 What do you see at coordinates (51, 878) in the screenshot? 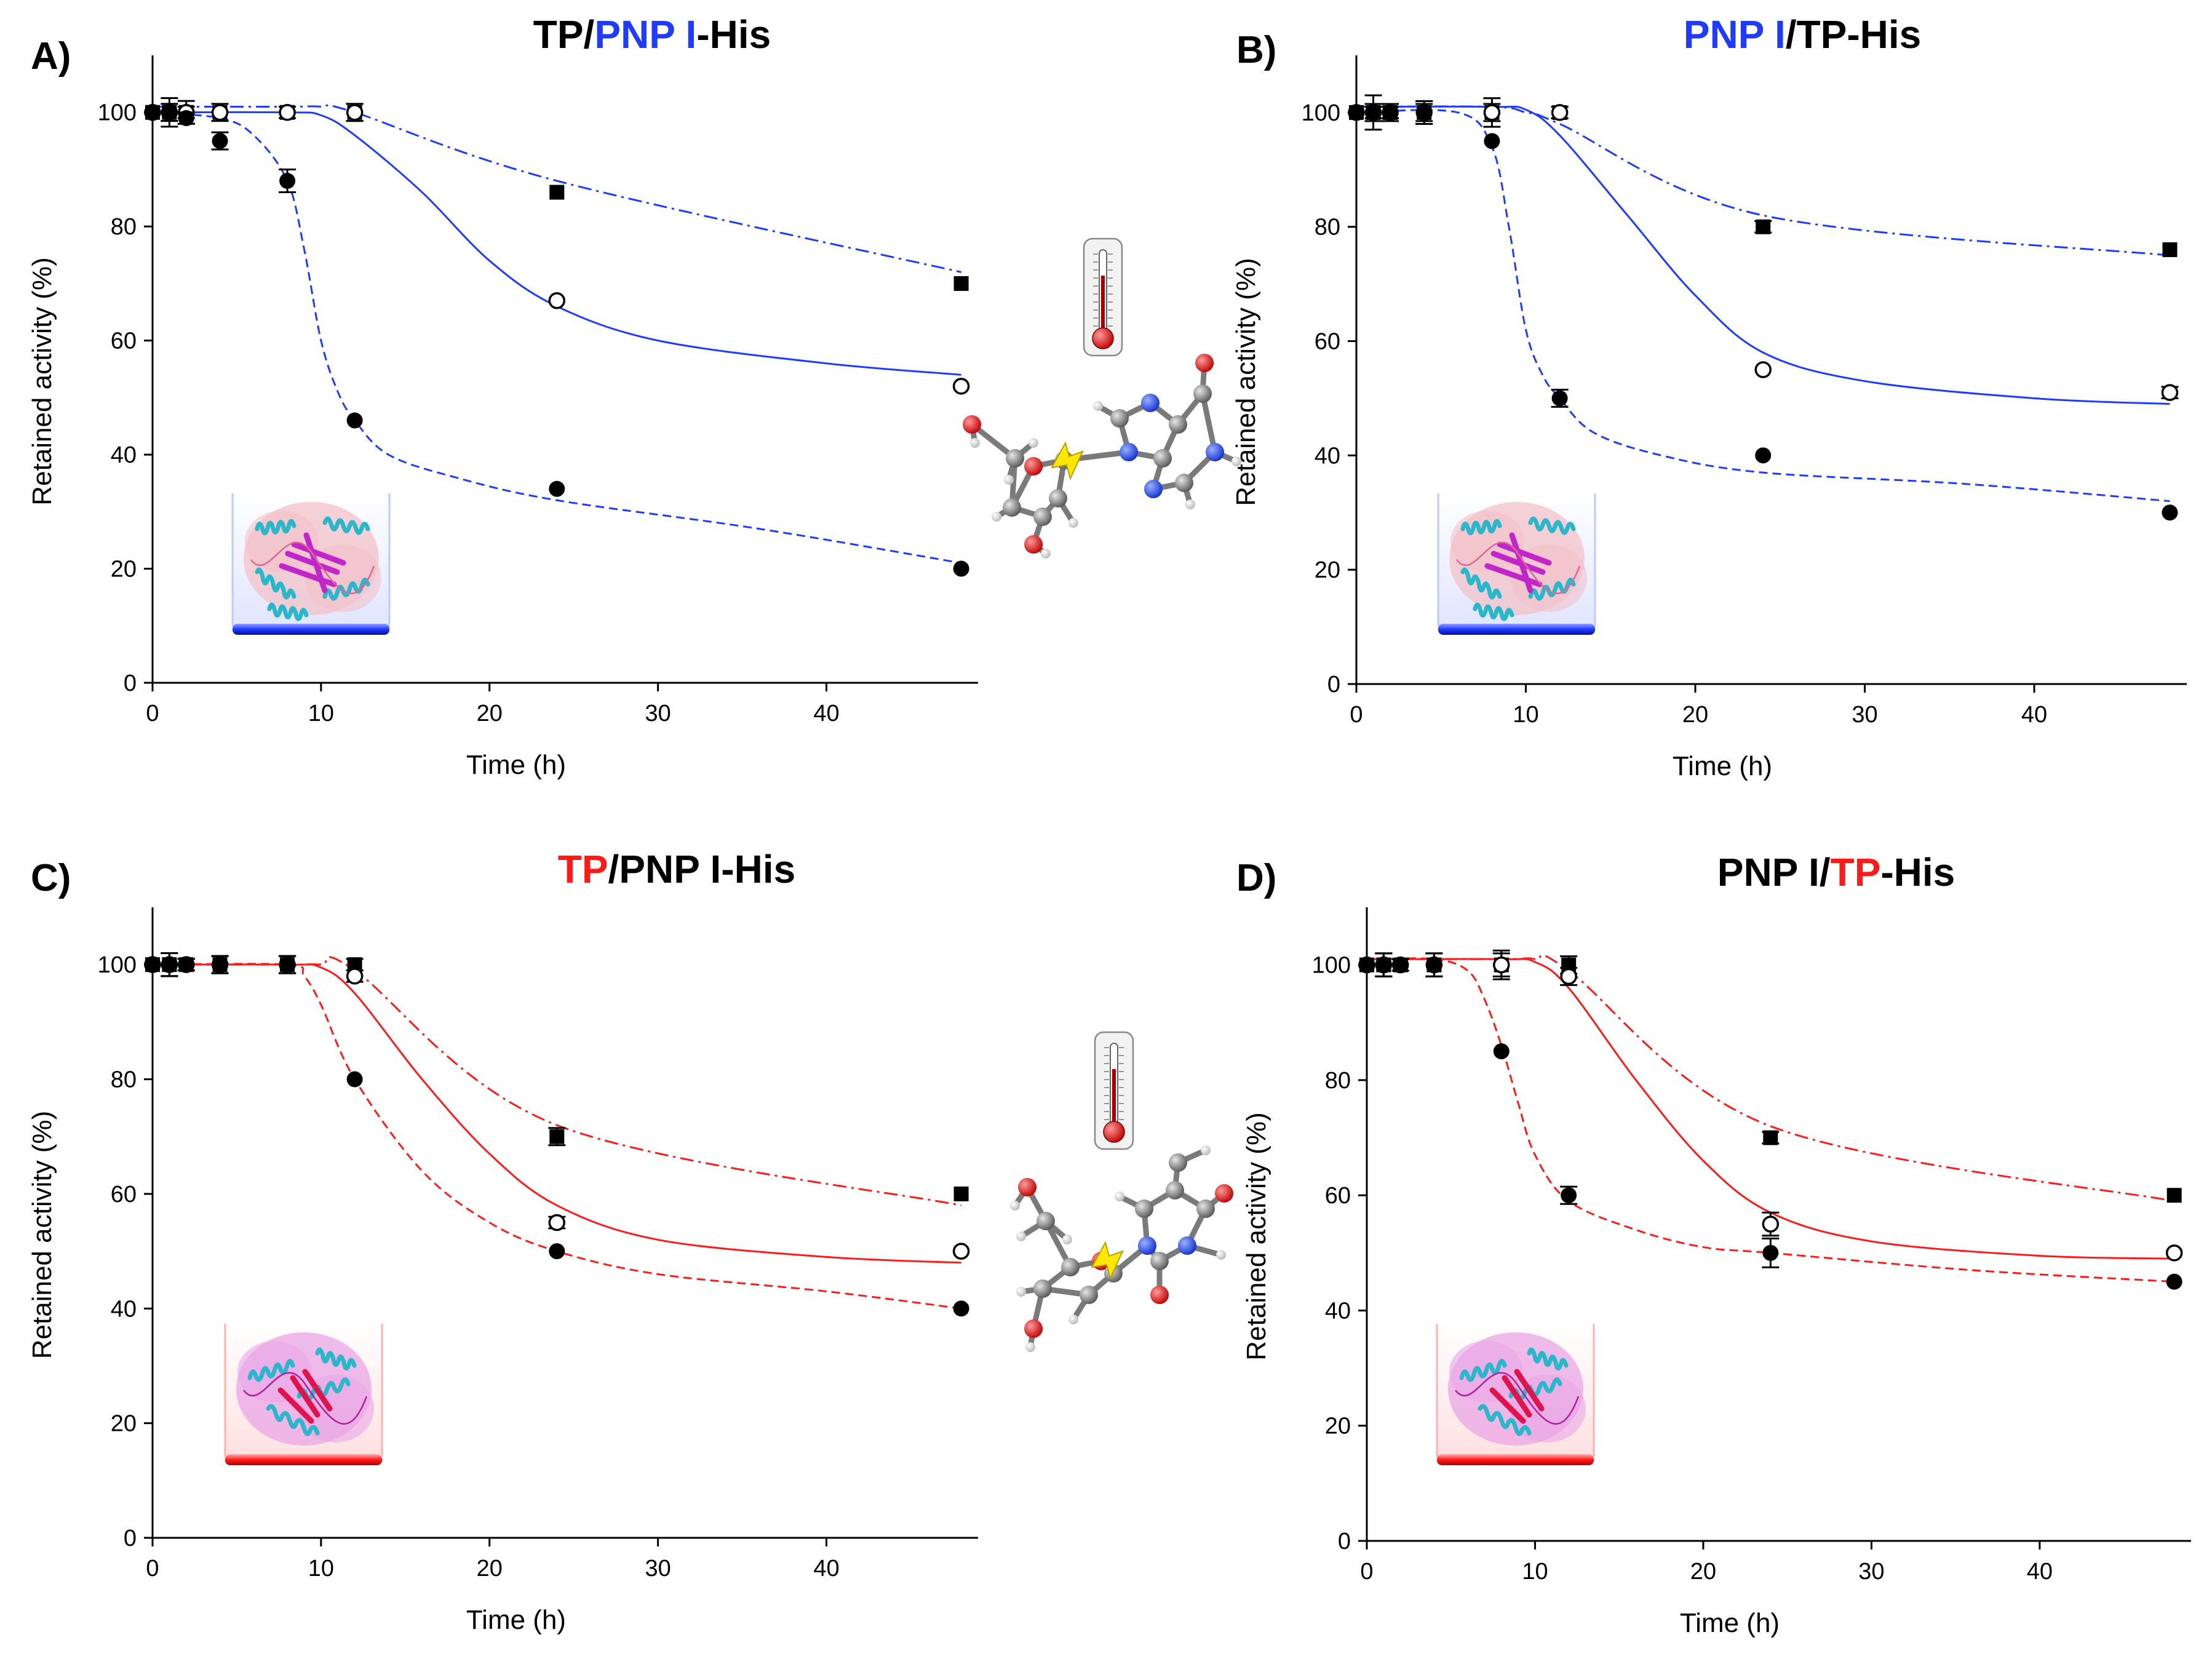
I see `panel-letter: C)` at bounding box center [51, 878].